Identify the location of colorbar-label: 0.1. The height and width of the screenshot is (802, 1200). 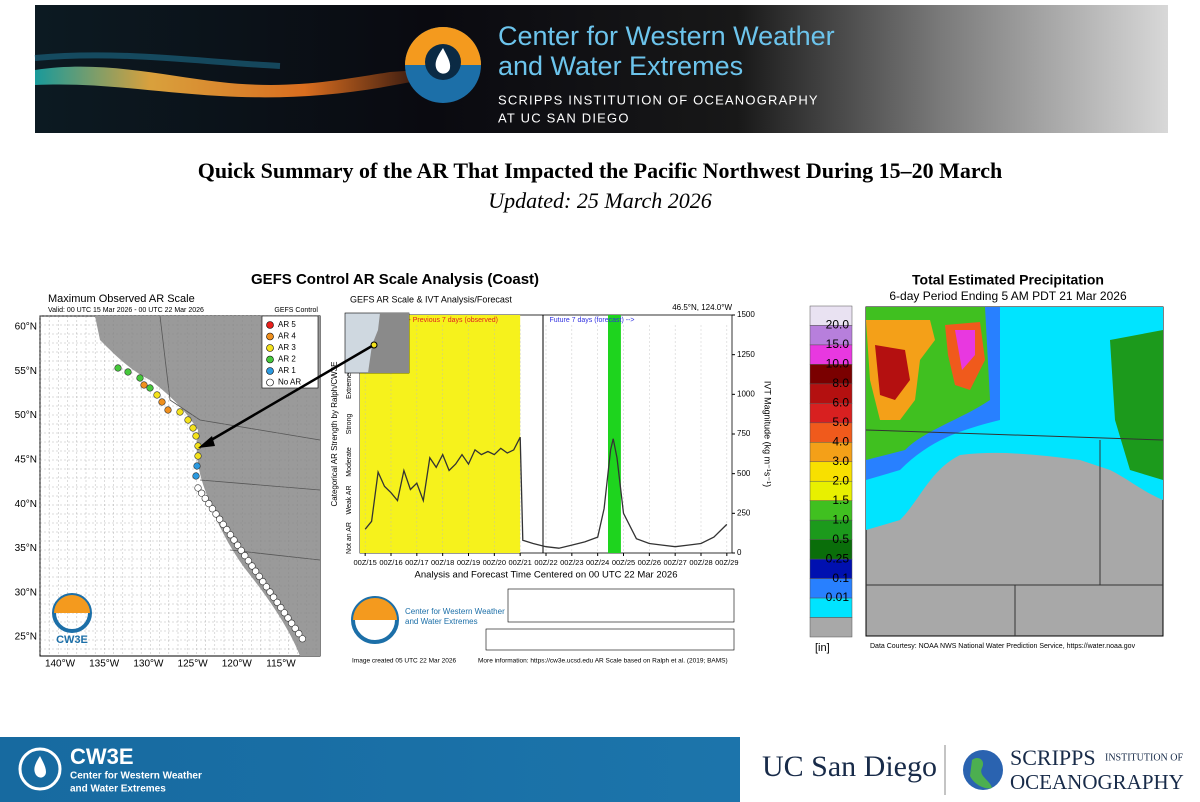
(840, 578).